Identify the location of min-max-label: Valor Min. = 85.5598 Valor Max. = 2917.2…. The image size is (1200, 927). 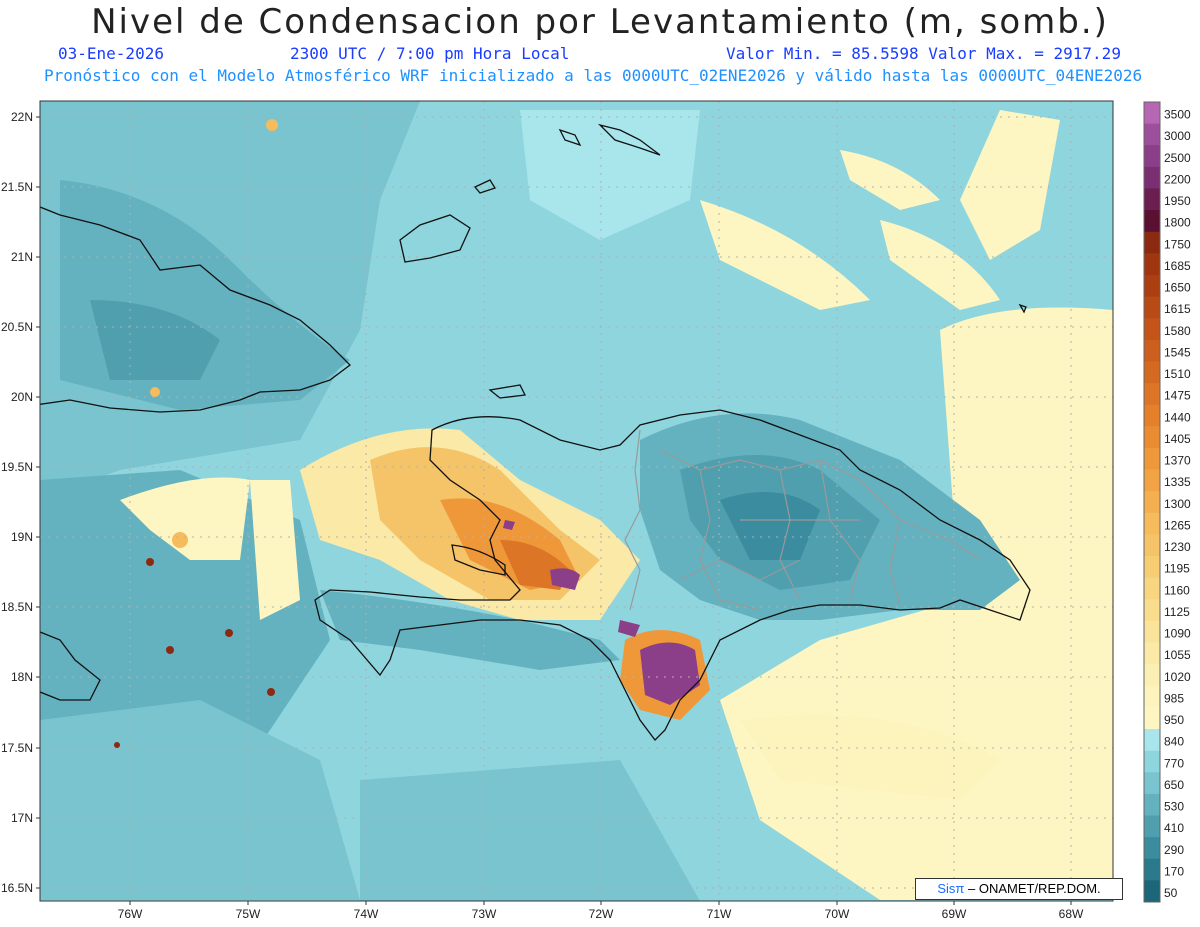
(923, 53).